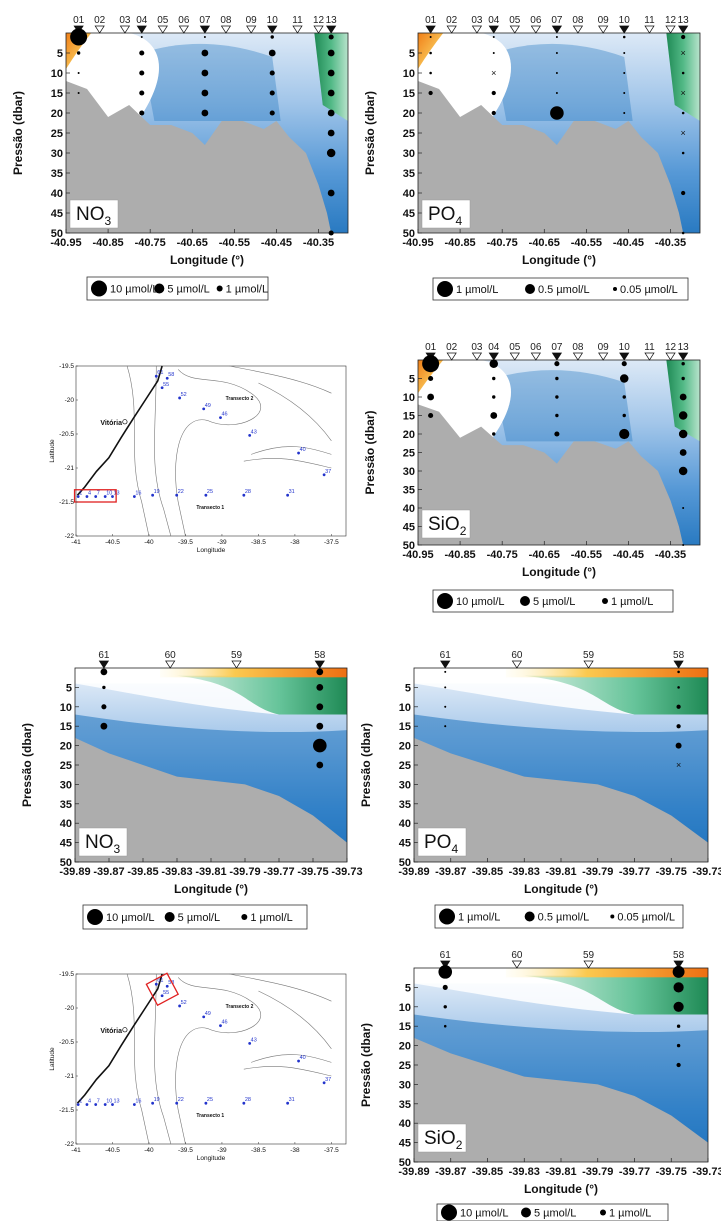 This screenshot has width=721, height=1221. What do you see at coordinates (108, 221) in the screenshot?
I see `nutrient-label-sub: 3` at bounding box center [108, 221].